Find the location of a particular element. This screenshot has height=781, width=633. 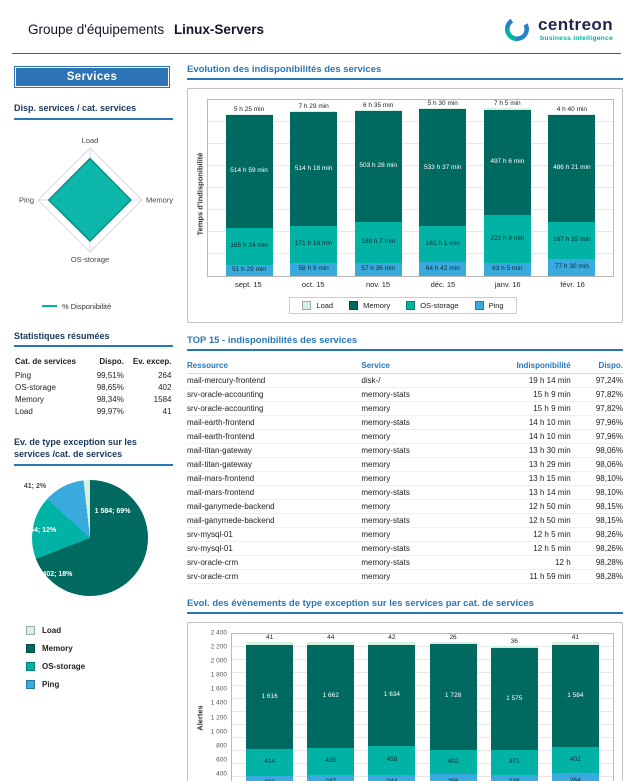

exceptions-pie-chart: 1 584; 69% 402; 18% 264; 12% 41; 2% is located at coordinates (86, 537).